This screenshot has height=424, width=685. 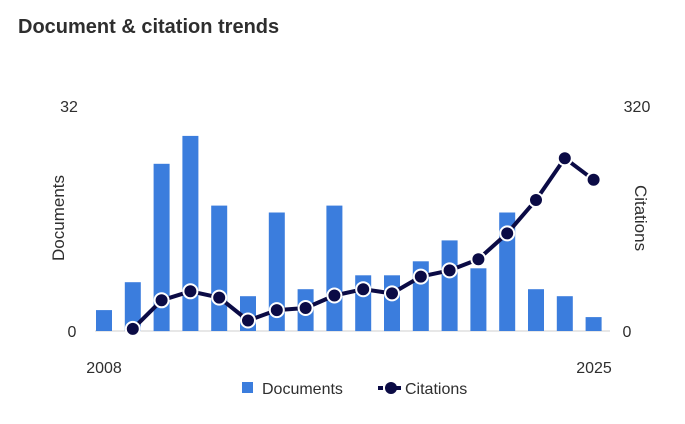 What do you see at coordinates (392, 293) in the screenshot?
I see `citations-point-2018` at bounding box center [392, 293].